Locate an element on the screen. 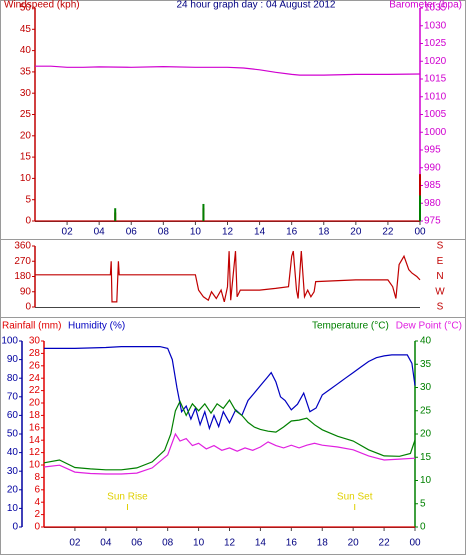  y-tick-label: 985 is located at coordinates (432, 185).